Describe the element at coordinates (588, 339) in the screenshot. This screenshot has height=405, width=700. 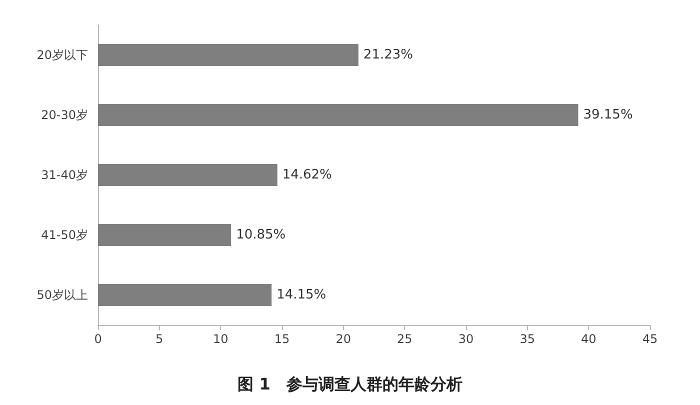
I see `x-tick-label: 40` at that location.